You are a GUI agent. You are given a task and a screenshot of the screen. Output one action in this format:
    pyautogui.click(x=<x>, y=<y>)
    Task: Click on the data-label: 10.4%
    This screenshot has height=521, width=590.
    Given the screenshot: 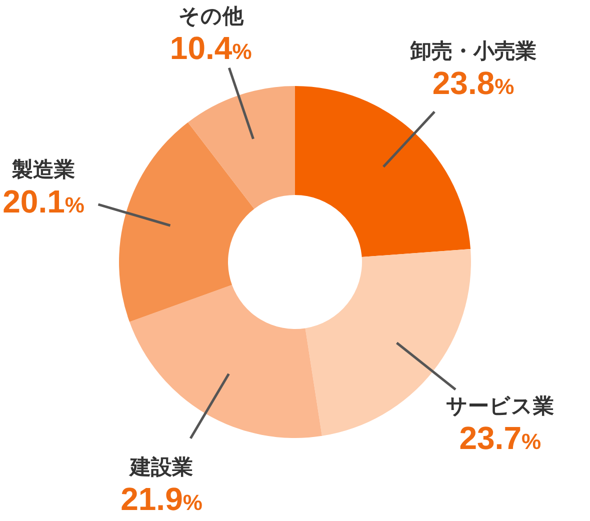 What is the action you would take?
    pyautogui.click(x=211, y=48)
    